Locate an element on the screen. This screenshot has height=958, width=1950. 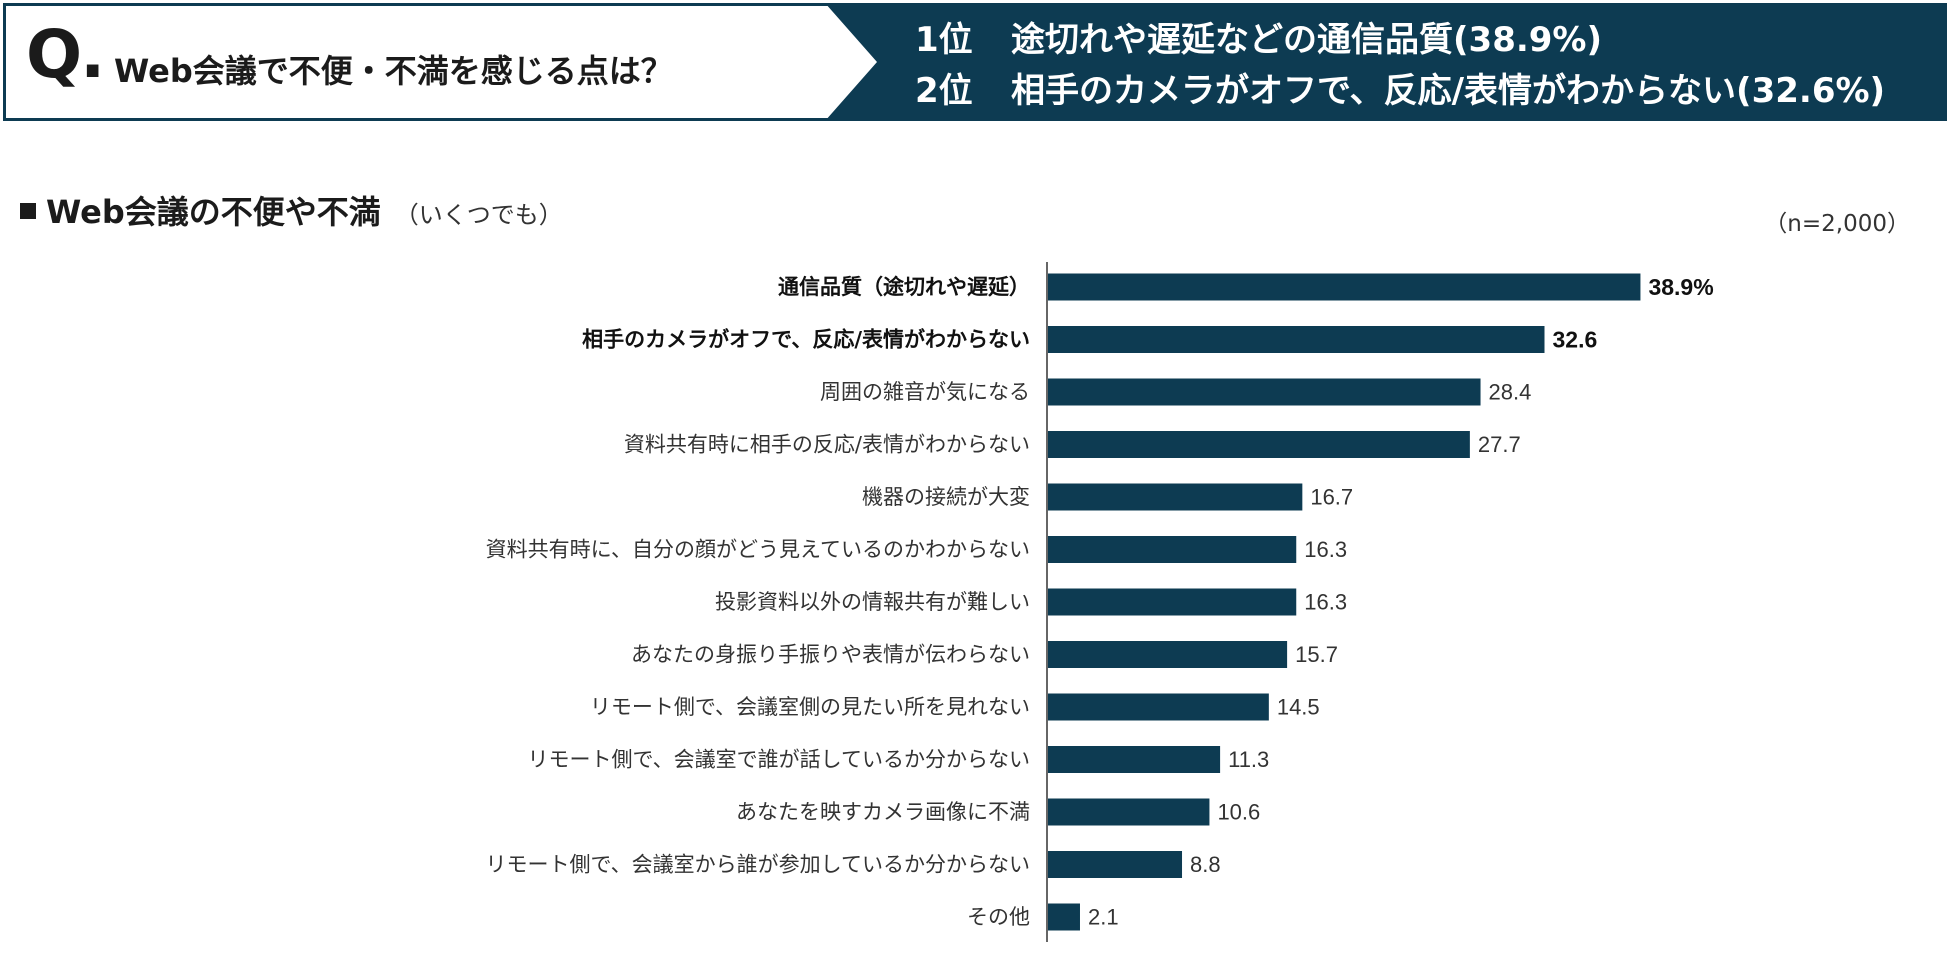
category-label: 周囲の雑音が気になる is located at coordinates (925, 392).